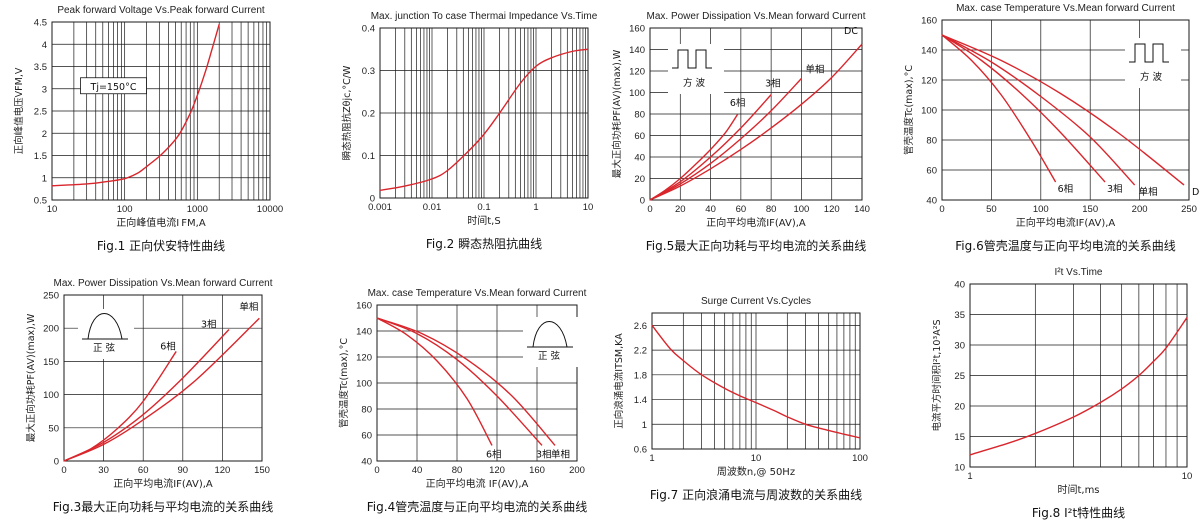  I want to click on series-label: DC, so click(1196, 192).